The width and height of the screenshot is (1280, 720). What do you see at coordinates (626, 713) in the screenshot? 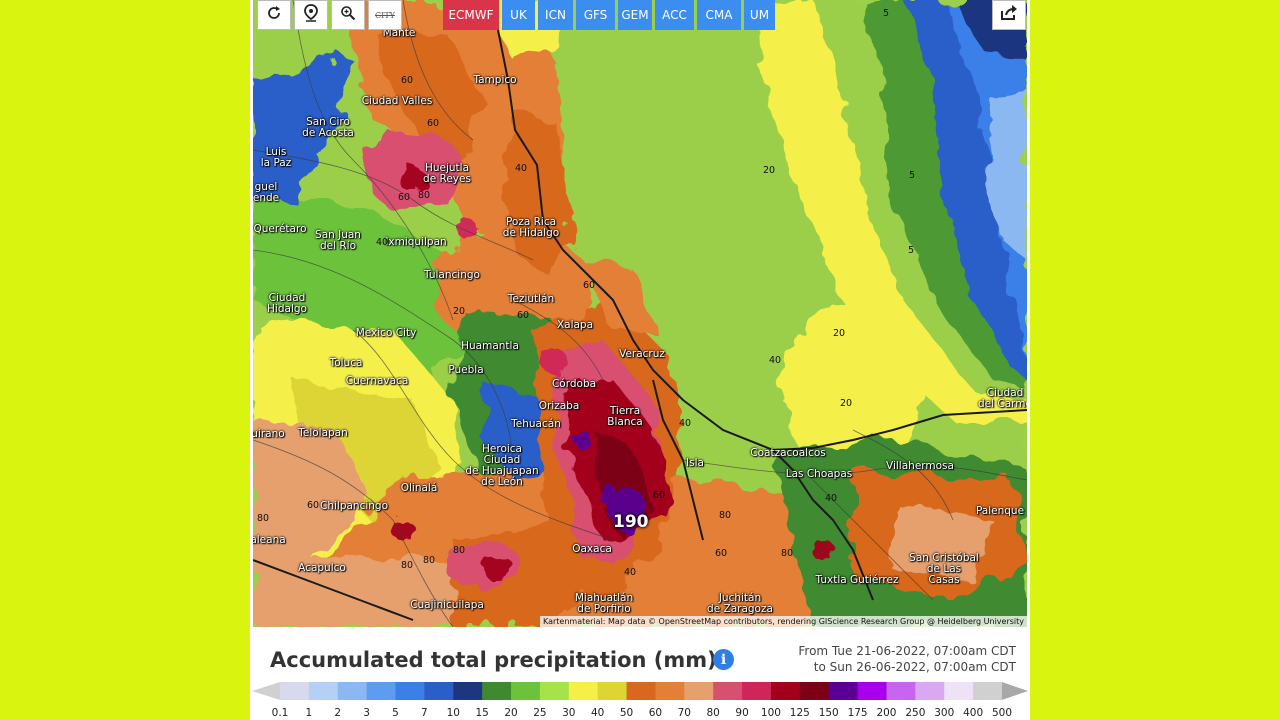
I see `legend-tick-label: 50` at bounding box center [626, 713].